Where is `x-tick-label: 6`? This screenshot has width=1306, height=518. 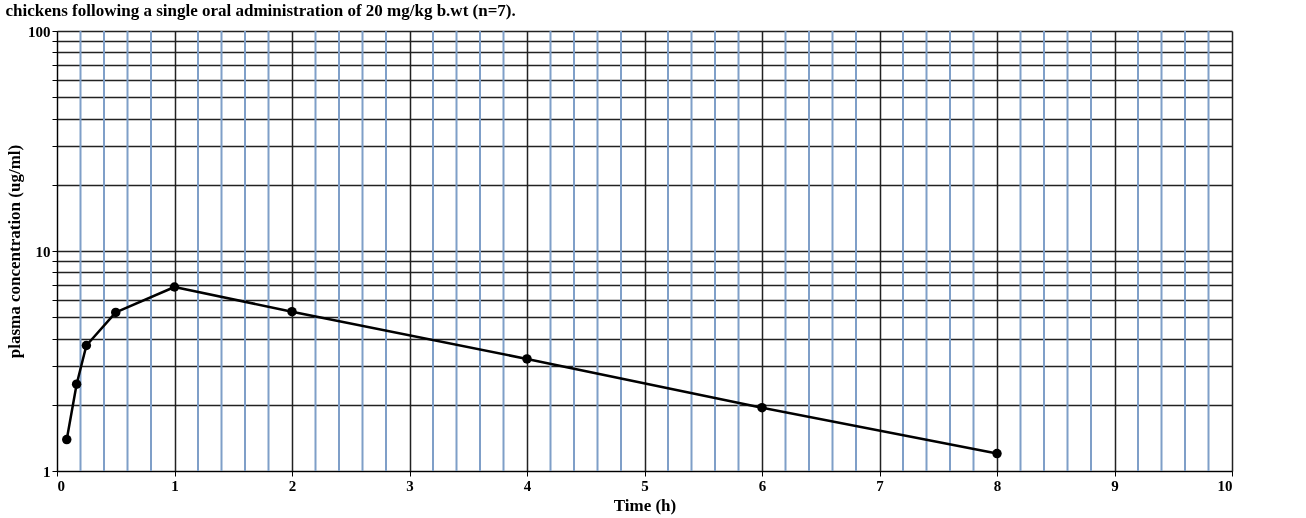
x-tick-label: 6 is located at coordinates (762, 485).